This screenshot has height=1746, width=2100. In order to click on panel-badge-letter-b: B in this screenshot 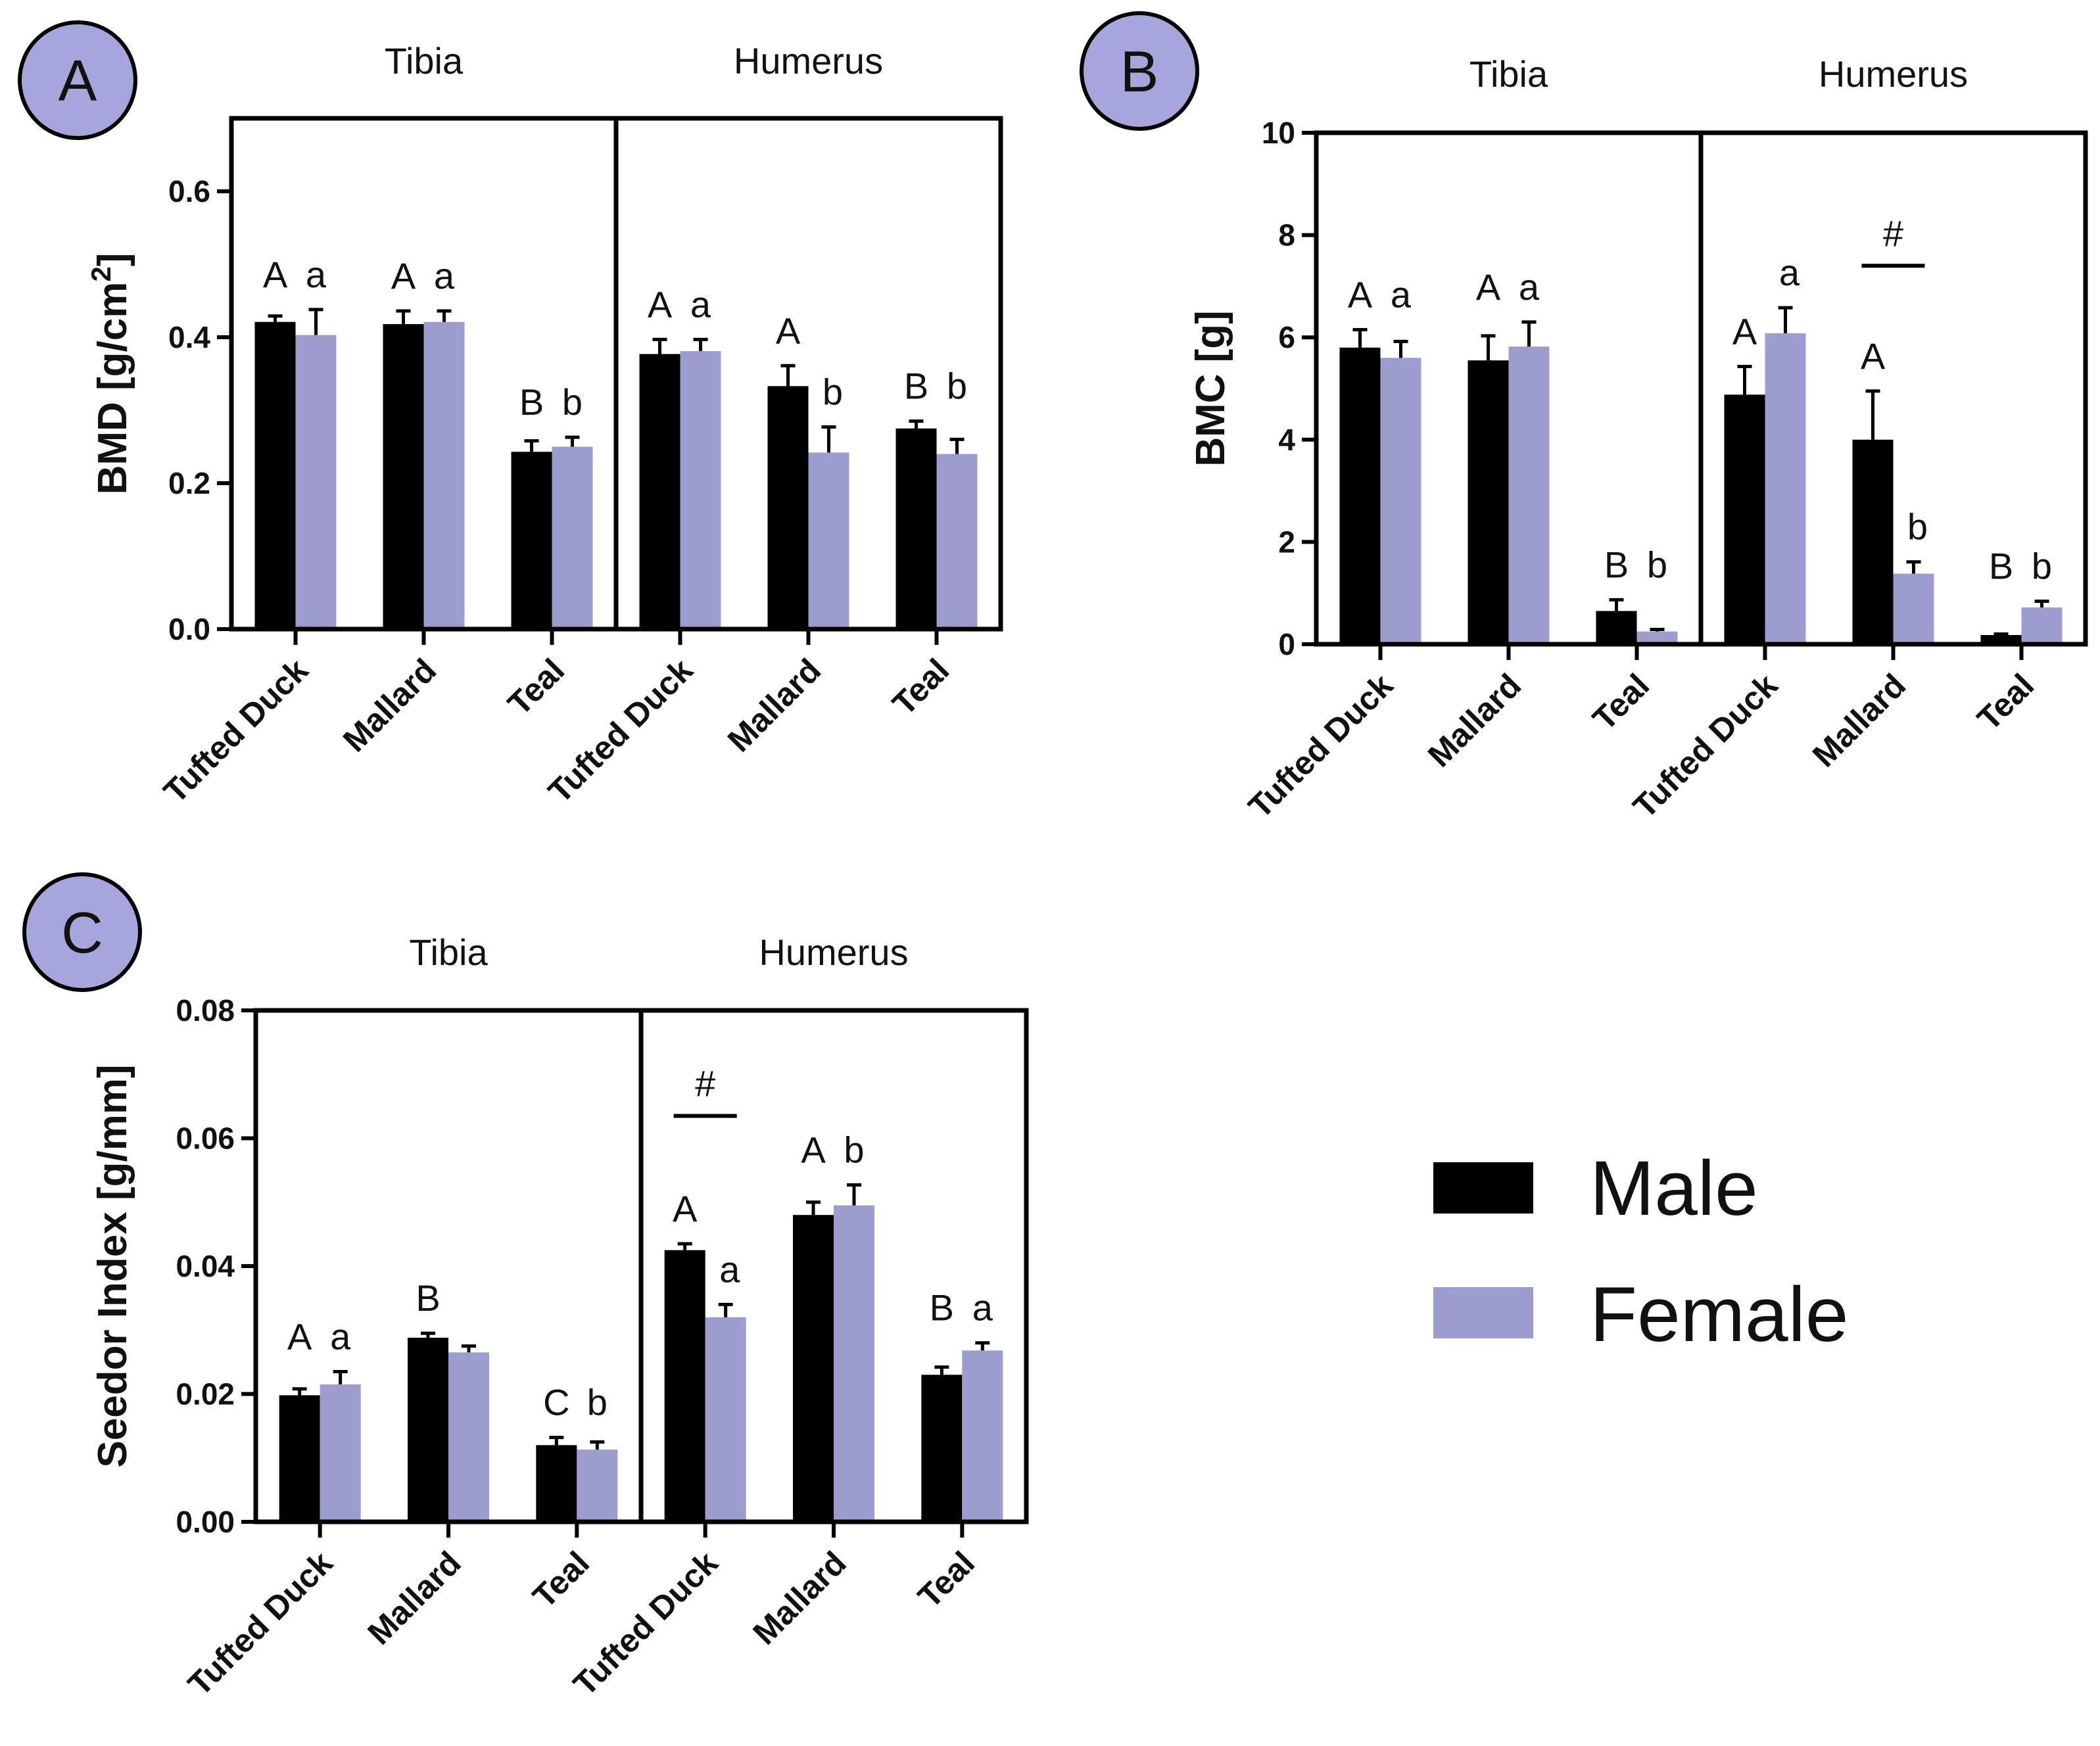, I will do `click(1140, 71)`.